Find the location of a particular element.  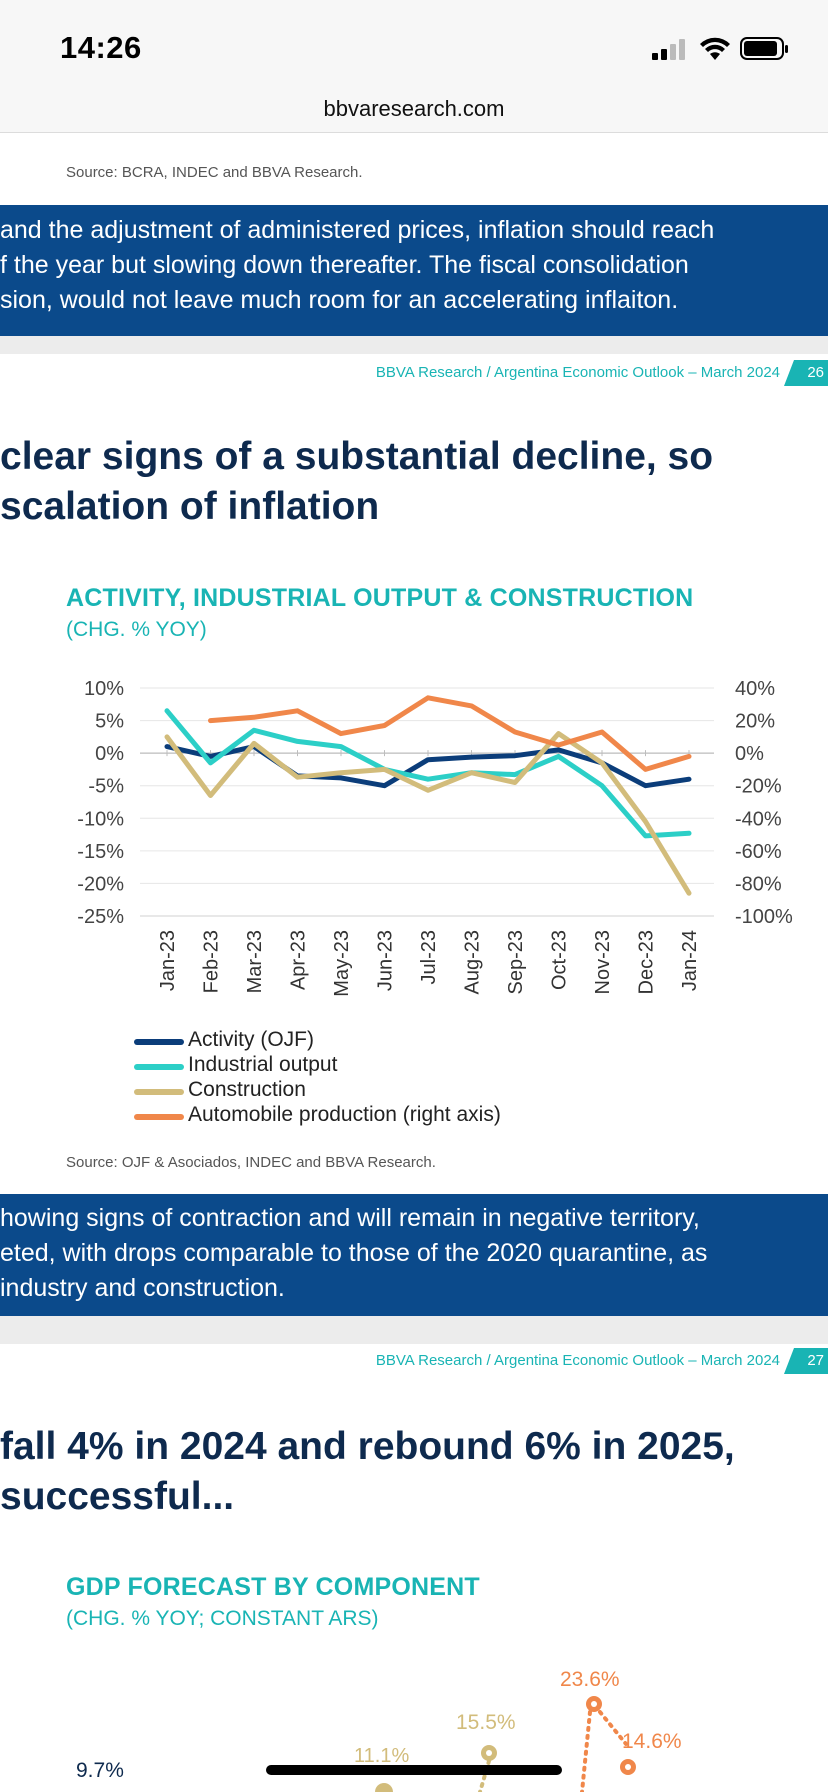

y-tick-label-left: -5% is located at coordinates (106, 787).